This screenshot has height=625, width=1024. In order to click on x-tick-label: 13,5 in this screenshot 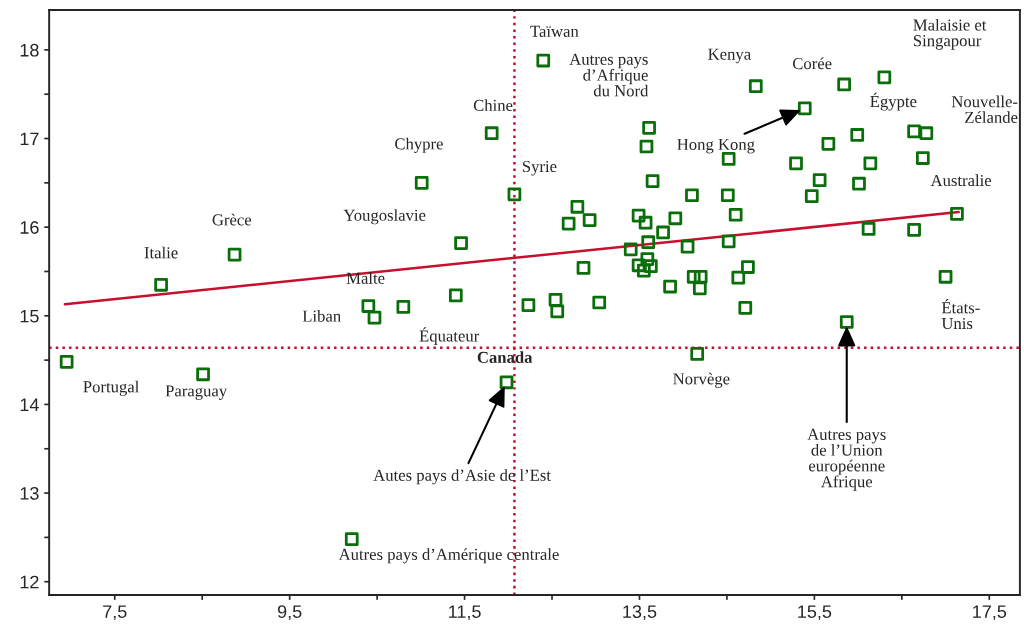, I will do `click(640, 613)`.